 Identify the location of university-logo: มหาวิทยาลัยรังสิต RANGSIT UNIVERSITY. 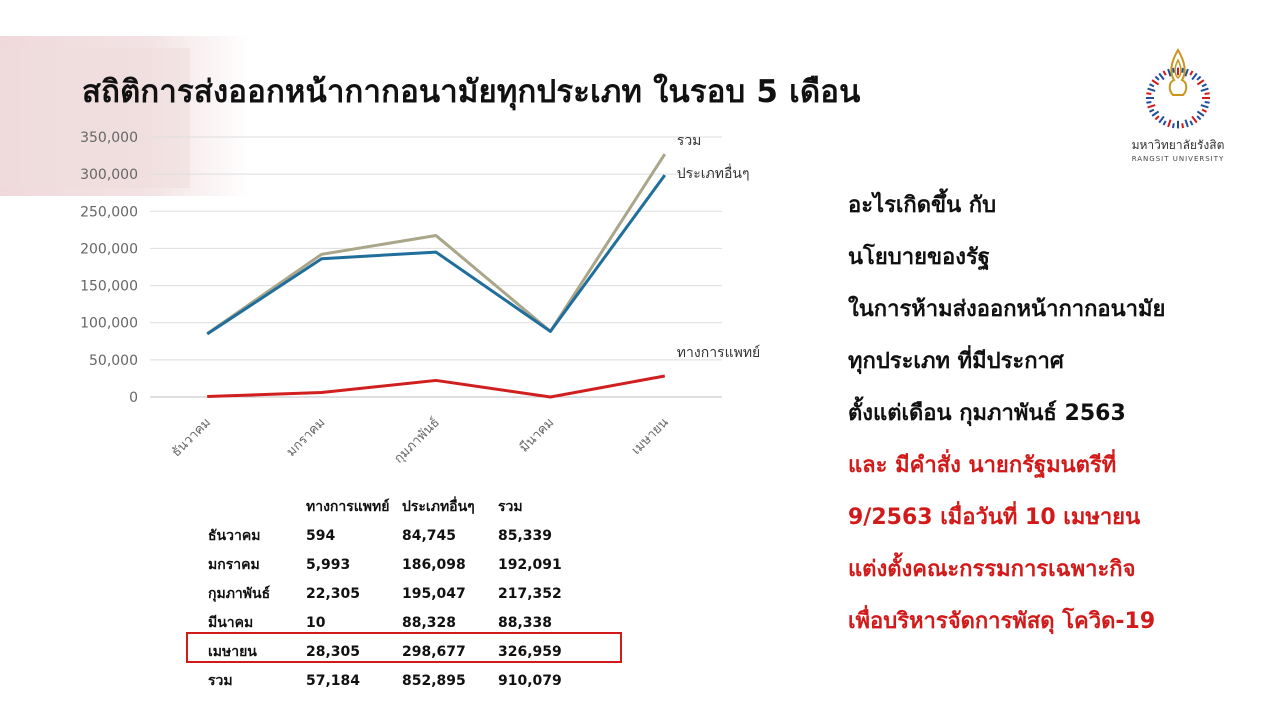
(1178, 101).